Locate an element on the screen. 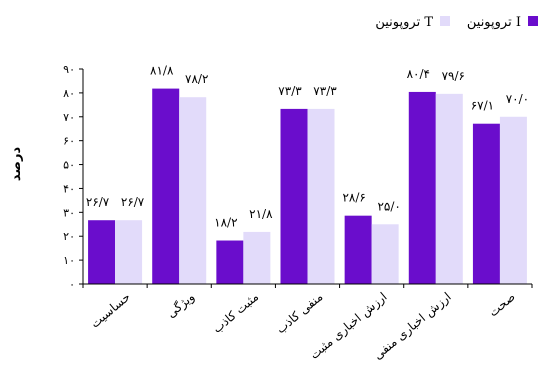  legend-label: تروپونین T is located at coordinates (404, 22).